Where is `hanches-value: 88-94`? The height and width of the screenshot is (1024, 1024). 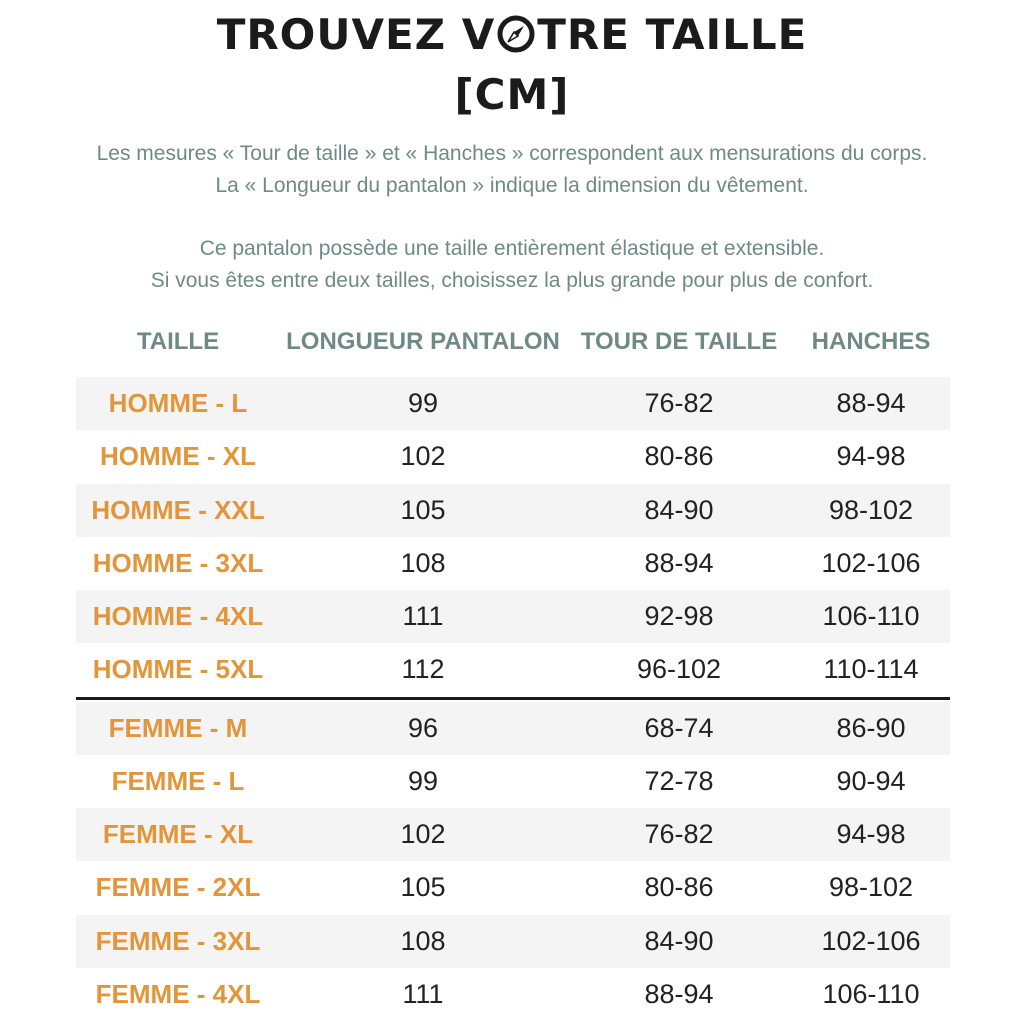 hanches-value: 88-94 is located at coordinates (871, 403).